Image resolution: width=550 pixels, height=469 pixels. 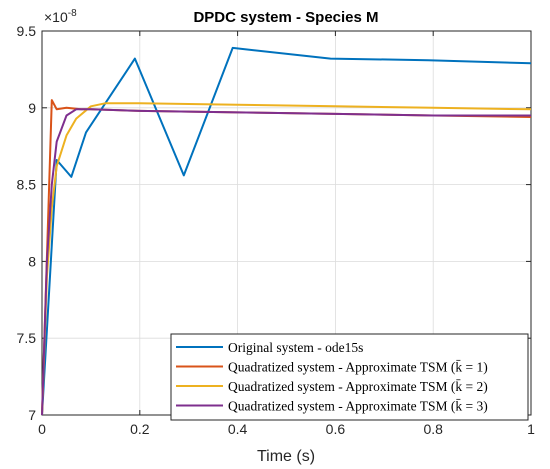 I want to click on x-tick-label: 0.2, so click(x=140, y=429).